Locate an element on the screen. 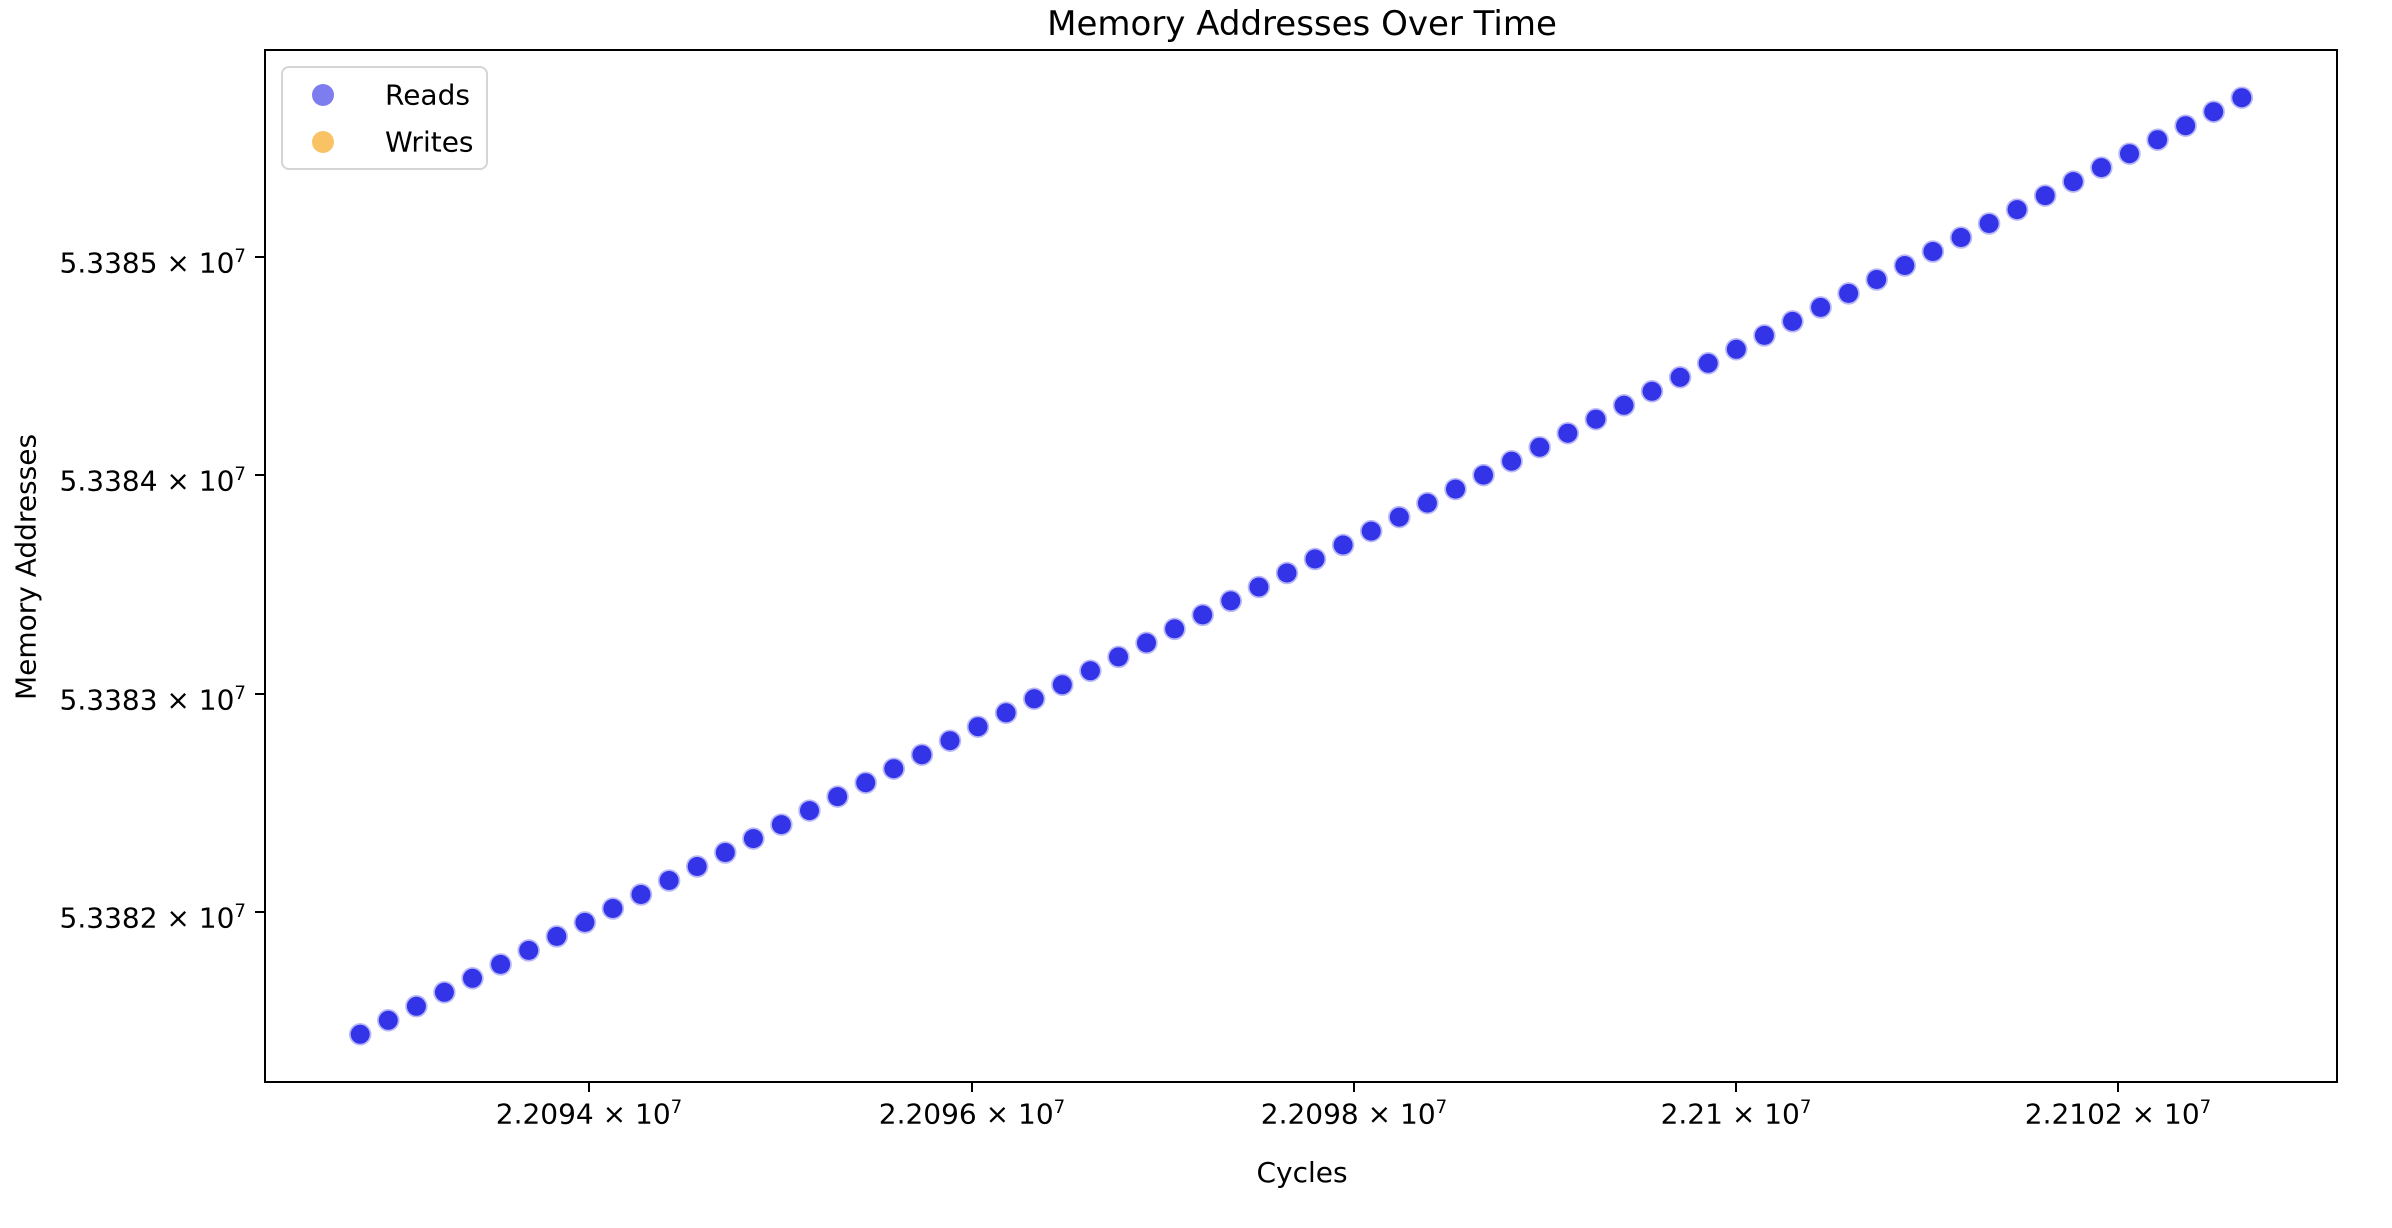 Image resolution: width=2392 pixels, height=1228 pixels. y-tick-label: 5.3385 × 107 is located at coordinates (152, 263).